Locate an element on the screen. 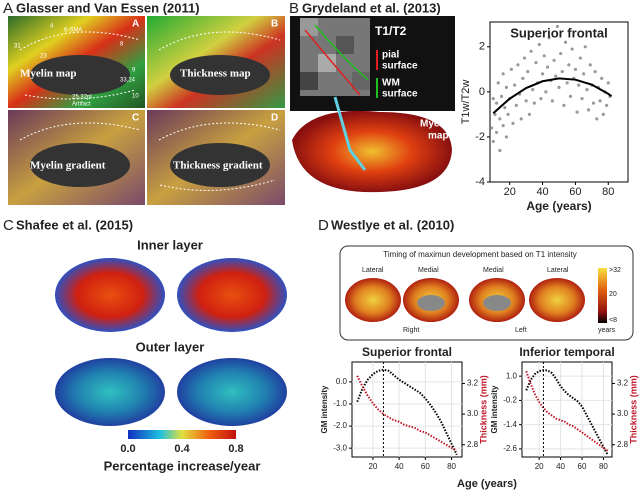 The width and height of the screenshot is (640, 497). area-label: 4 is located at coordinates (52, 27).